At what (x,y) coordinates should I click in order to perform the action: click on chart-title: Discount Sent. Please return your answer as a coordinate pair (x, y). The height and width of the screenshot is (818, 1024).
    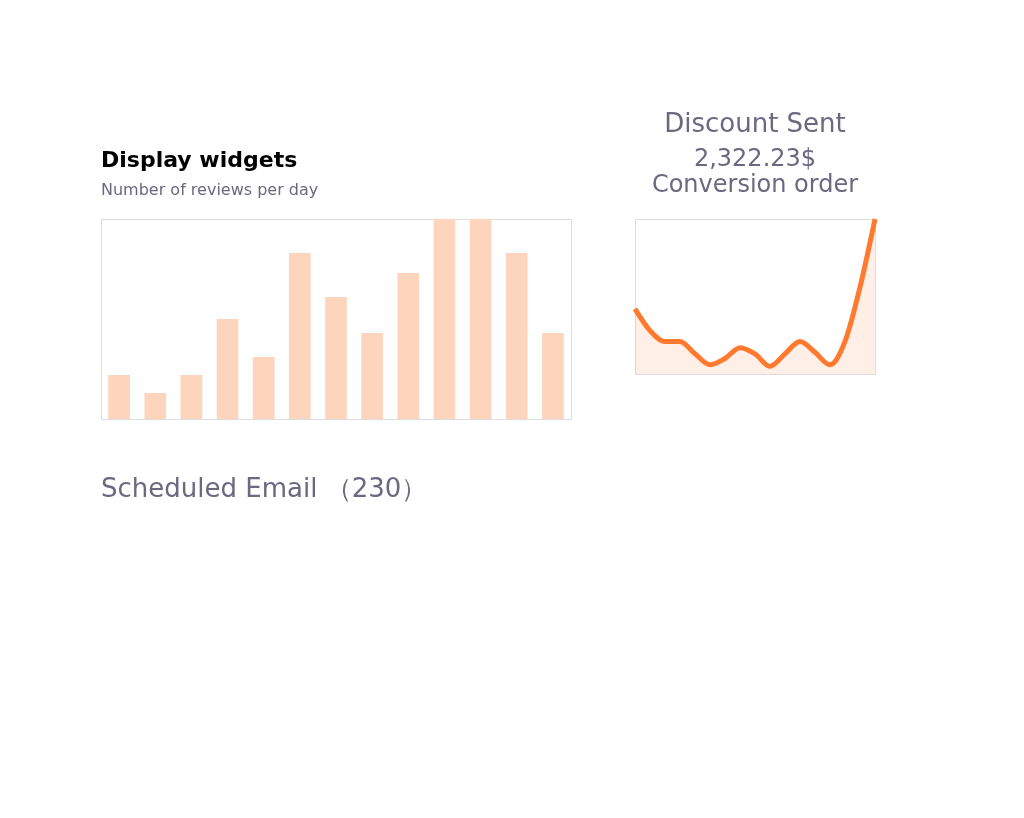
    Looking at the image, I should click on (755, 122).